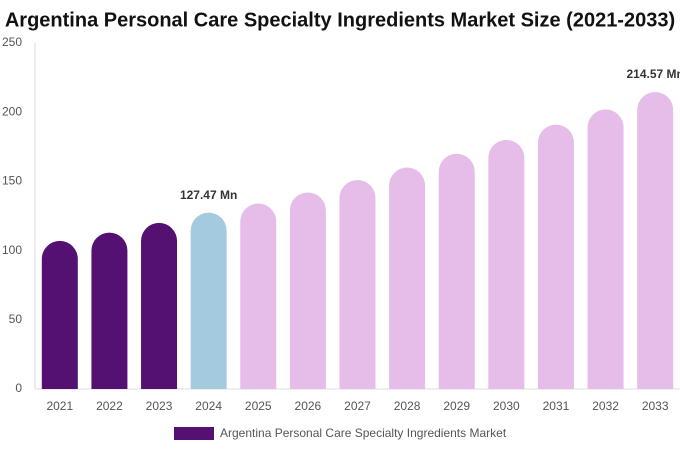  I want to click on x-tick-label: 2028, so click(407, 406).